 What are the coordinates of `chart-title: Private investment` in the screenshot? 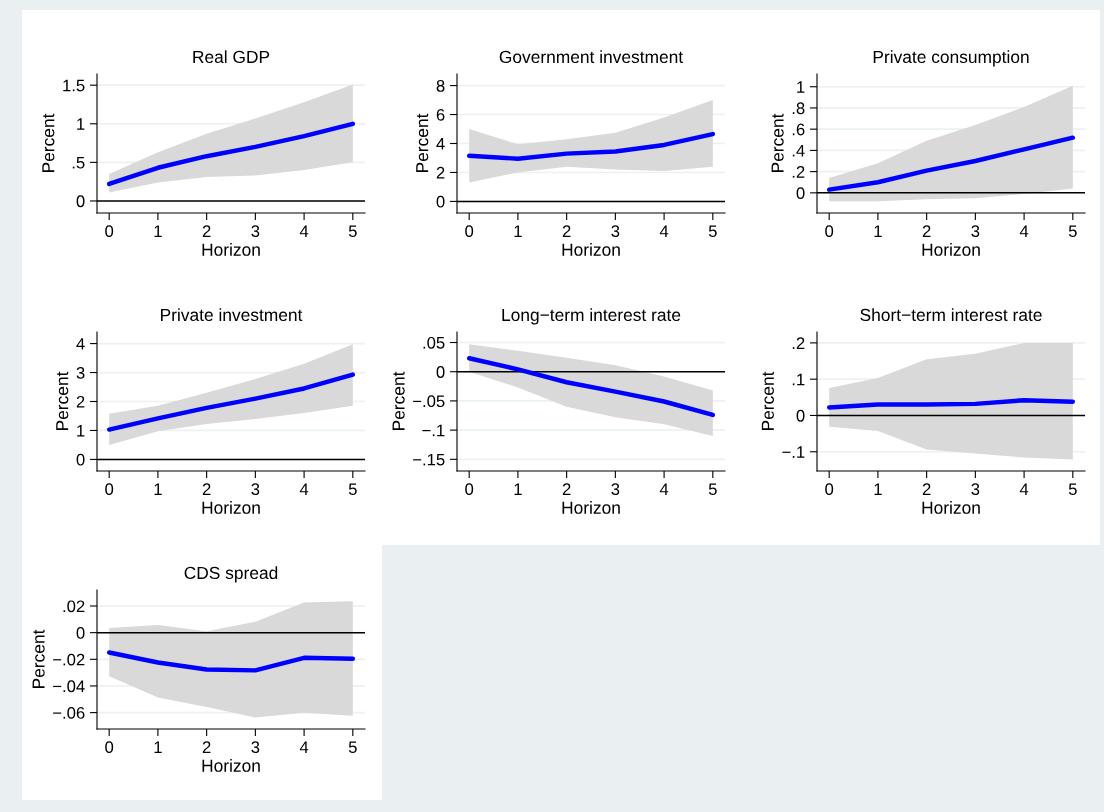 It's located at (232, 315).